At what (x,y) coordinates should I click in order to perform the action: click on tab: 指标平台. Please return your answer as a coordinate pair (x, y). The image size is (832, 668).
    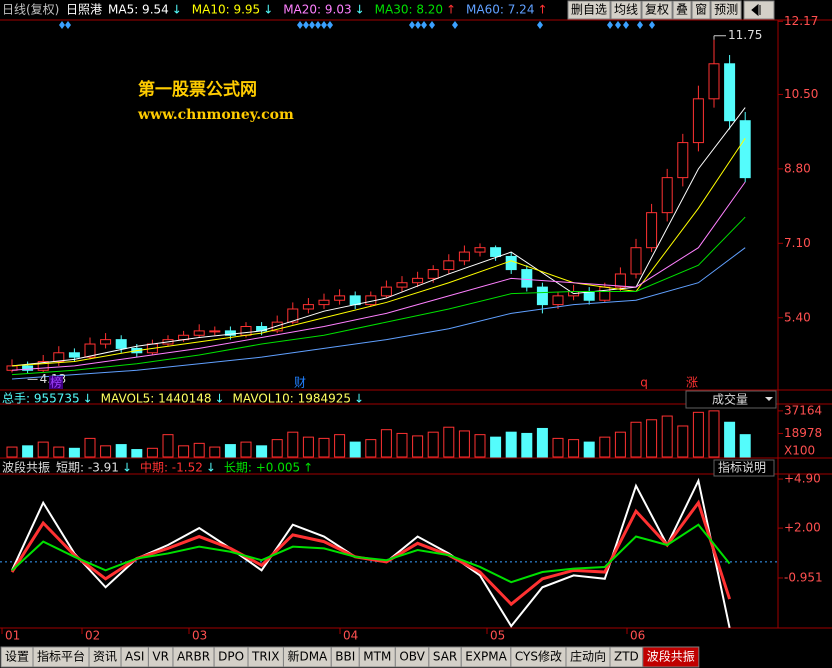
    Looking at the image, I should click on (61, 656).